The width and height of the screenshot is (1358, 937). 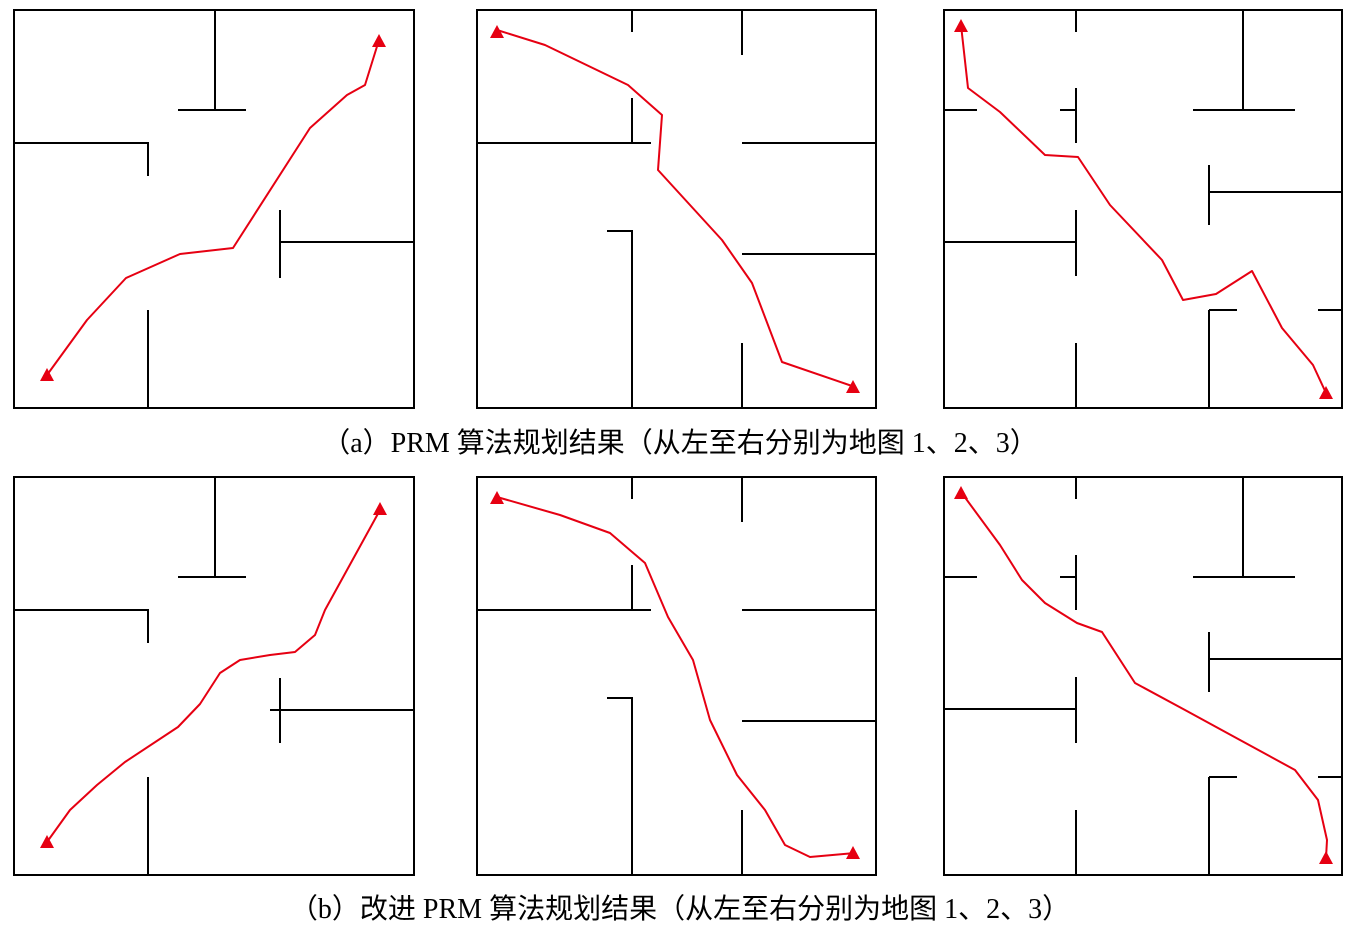 I want to click on caption: （a）PRM 算法规划结果（从左至右分别为地图 1、2、3）, so click(x=680, y=443).